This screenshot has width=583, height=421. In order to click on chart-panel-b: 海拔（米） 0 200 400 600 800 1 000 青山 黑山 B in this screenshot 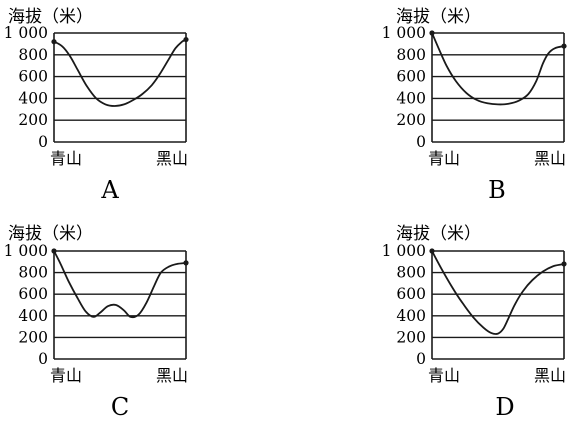, I will do `click(474, 105)`.